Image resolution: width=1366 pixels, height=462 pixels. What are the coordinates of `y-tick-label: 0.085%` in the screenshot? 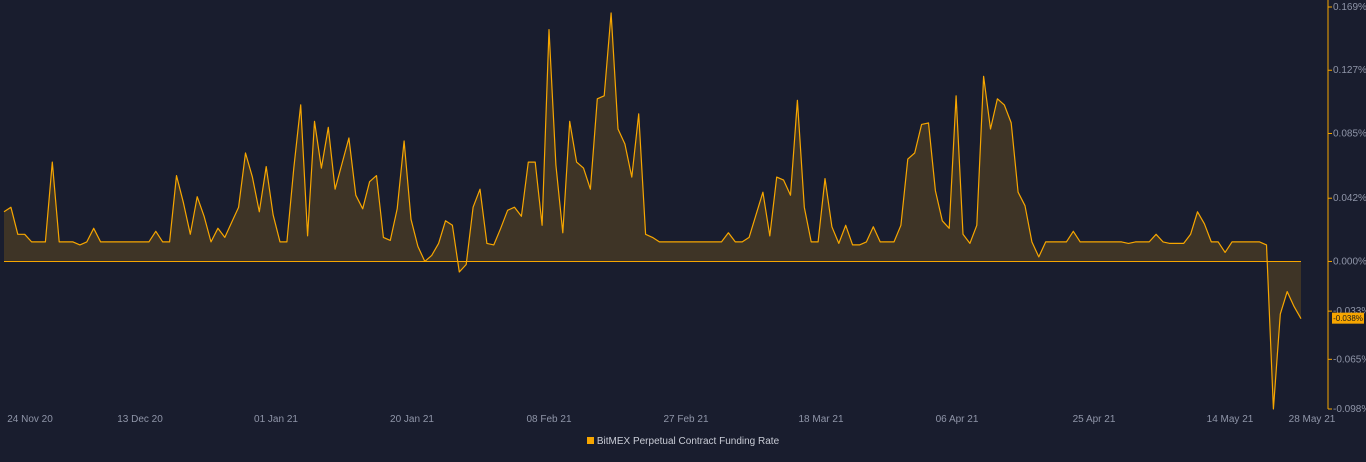 It's located at (1349, 133).